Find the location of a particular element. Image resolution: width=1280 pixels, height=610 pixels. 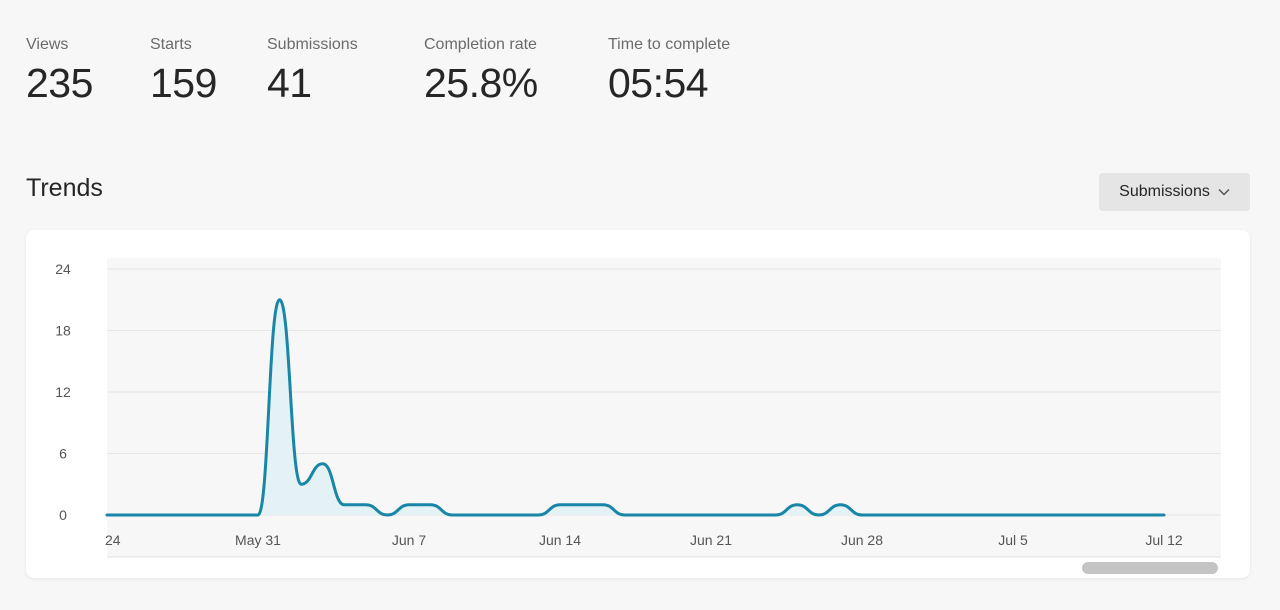

x-tick-label: Jul 12 is located at coordinates (1164, 540).